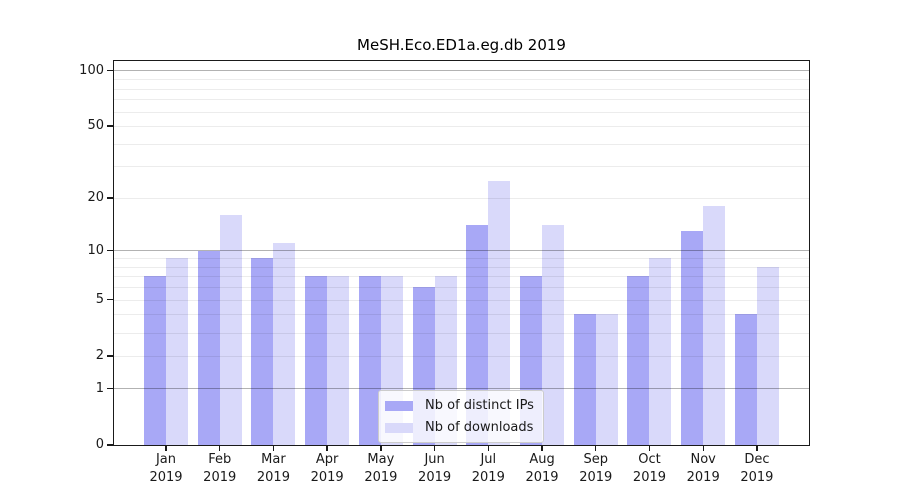  I want to click on x-tick-month: Dec, so click(757, 459).